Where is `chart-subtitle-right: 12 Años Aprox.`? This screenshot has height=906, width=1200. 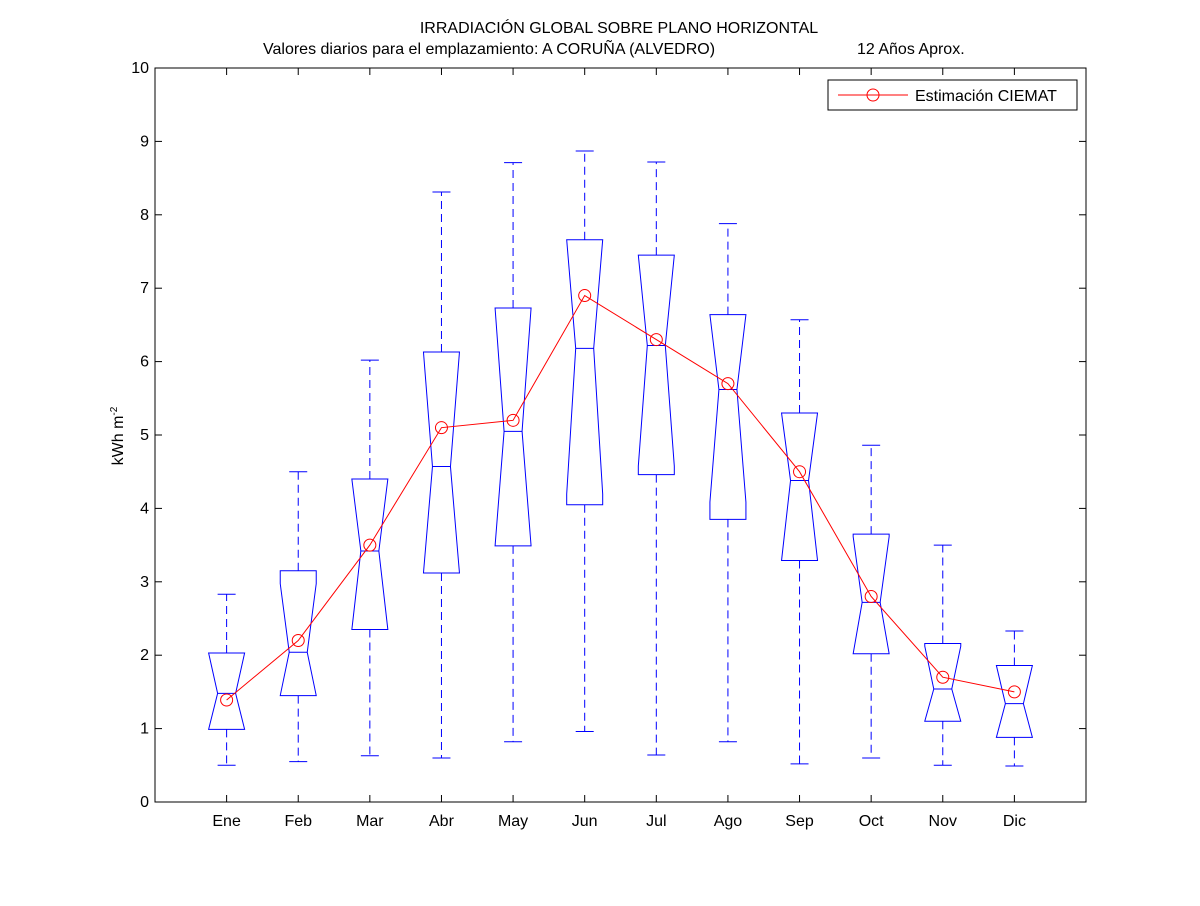
chart-subtitle-right: 12 Años Aprox. is located at coordinates (911, 49).